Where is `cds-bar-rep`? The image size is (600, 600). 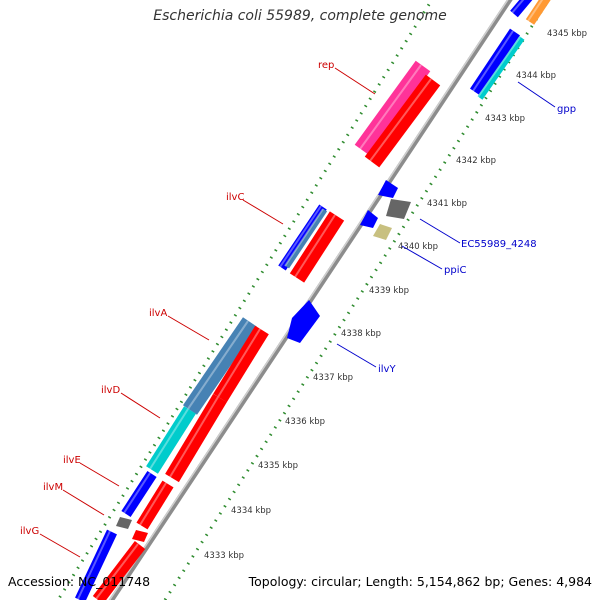 cds-bar-rep is located at coordinates (402, 121).